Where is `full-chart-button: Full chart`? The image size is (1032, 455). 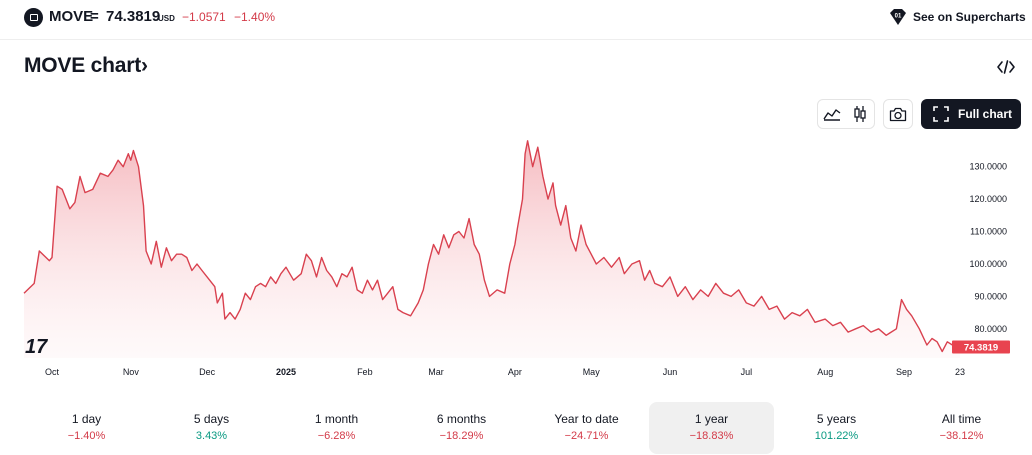 full-chart-button: Full chart is located at coordinates (971, 114).